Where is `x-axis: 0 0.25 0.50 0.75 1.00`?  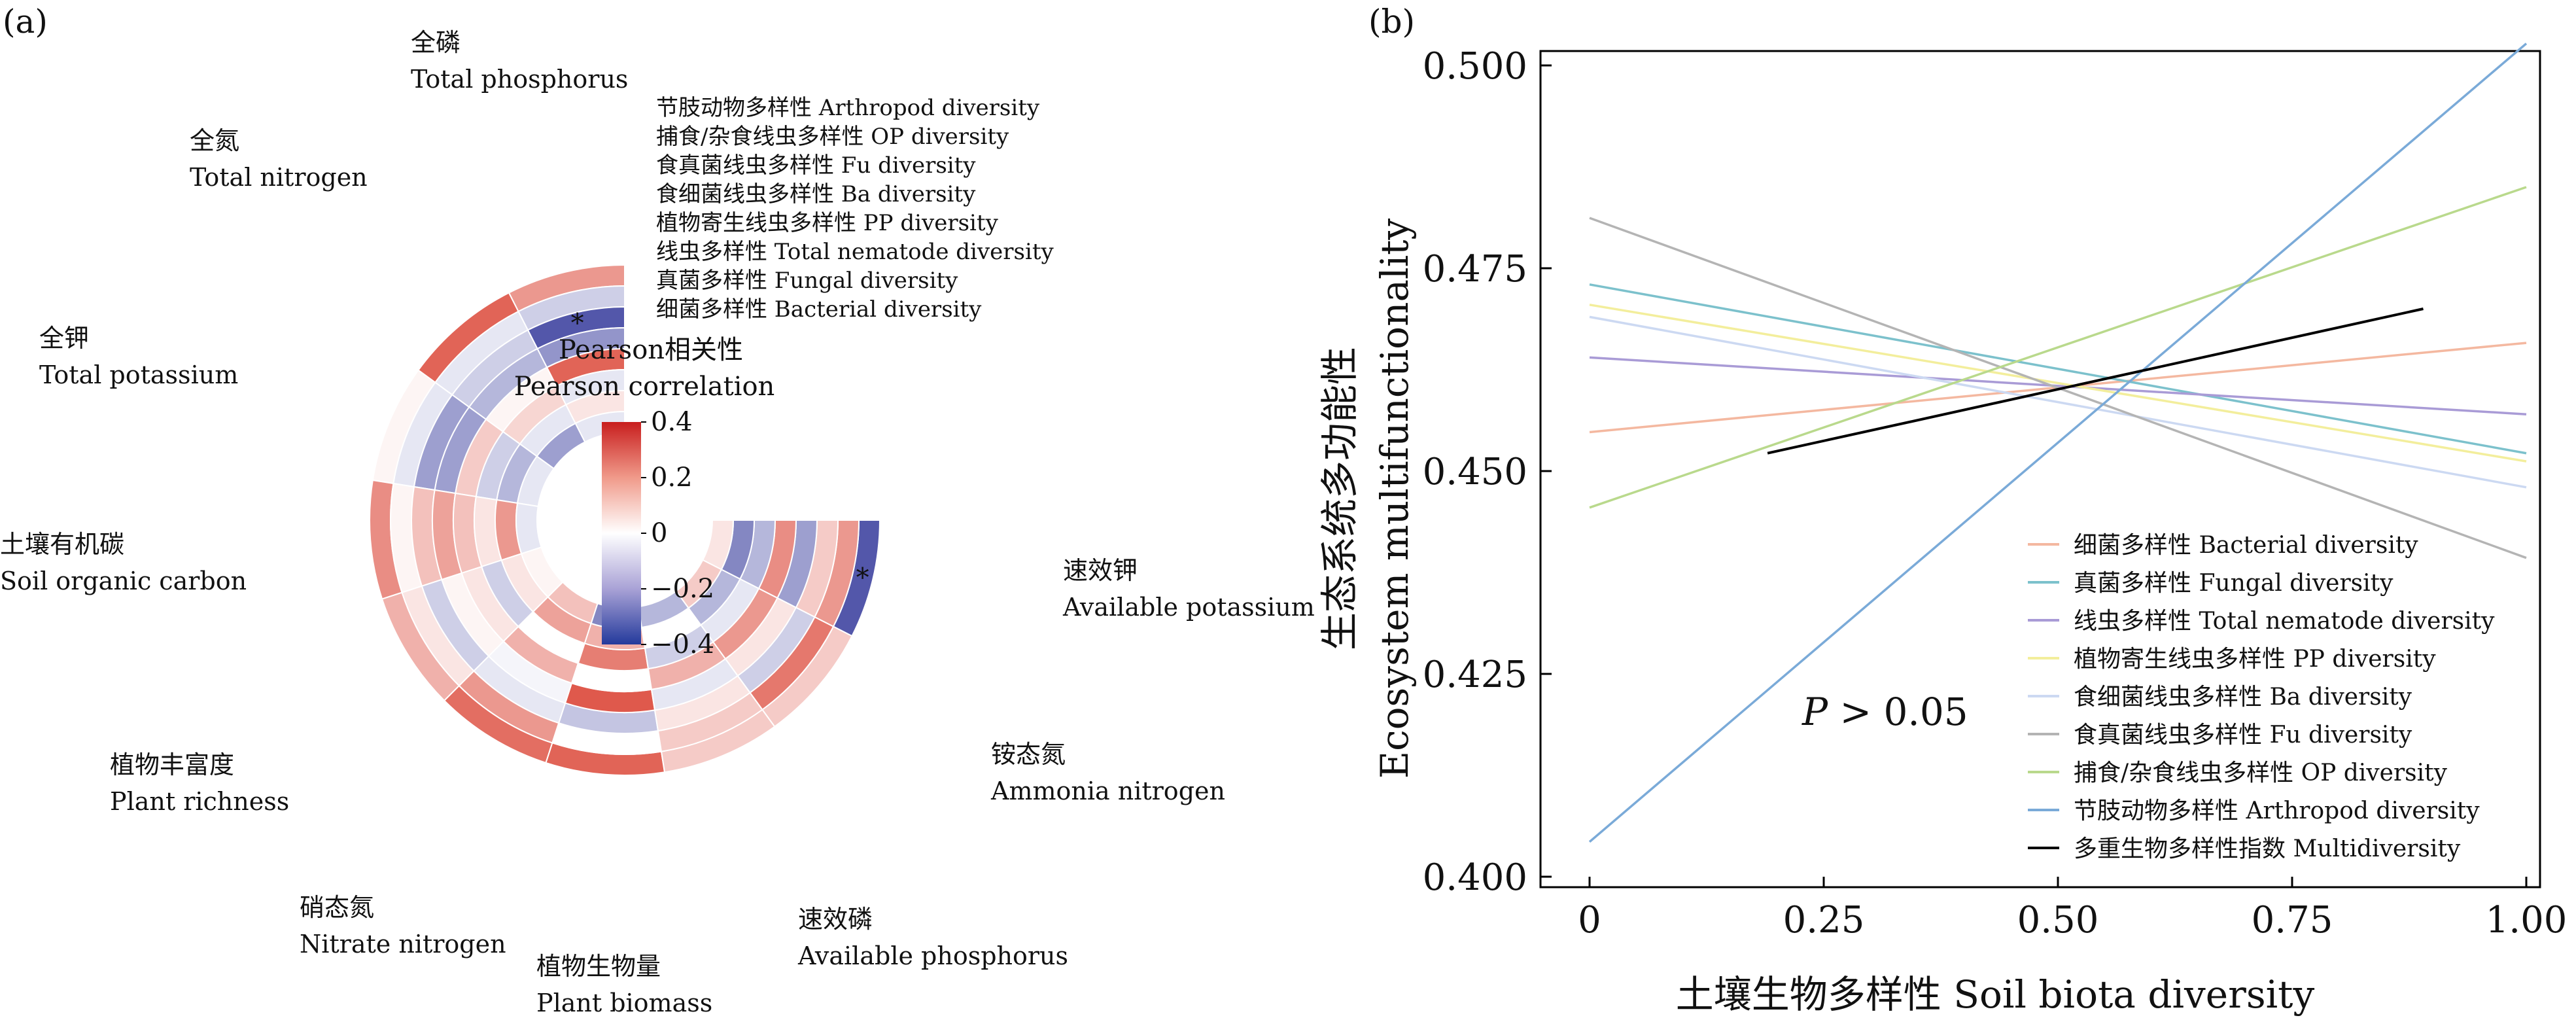
x-axis: 0 0.25 0.50 0.75 1.00 is located at coordinates (2072, 909).